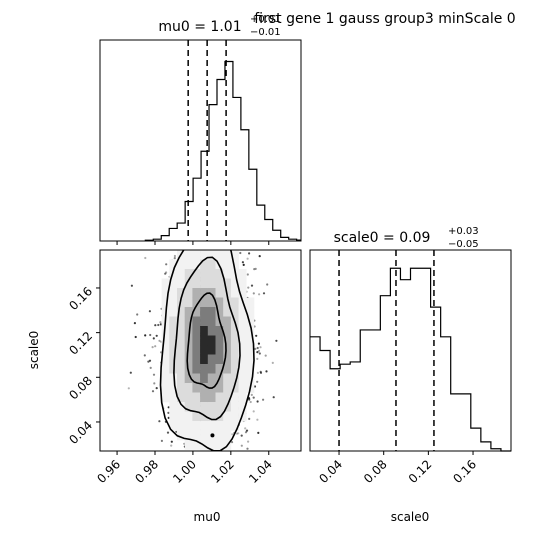 This screenshot has width=550, height=550. What do you see at coordinates (34, 350) in the screenshot?
I see `joint-ylabel: scale0` at bounding box center [34, 350].